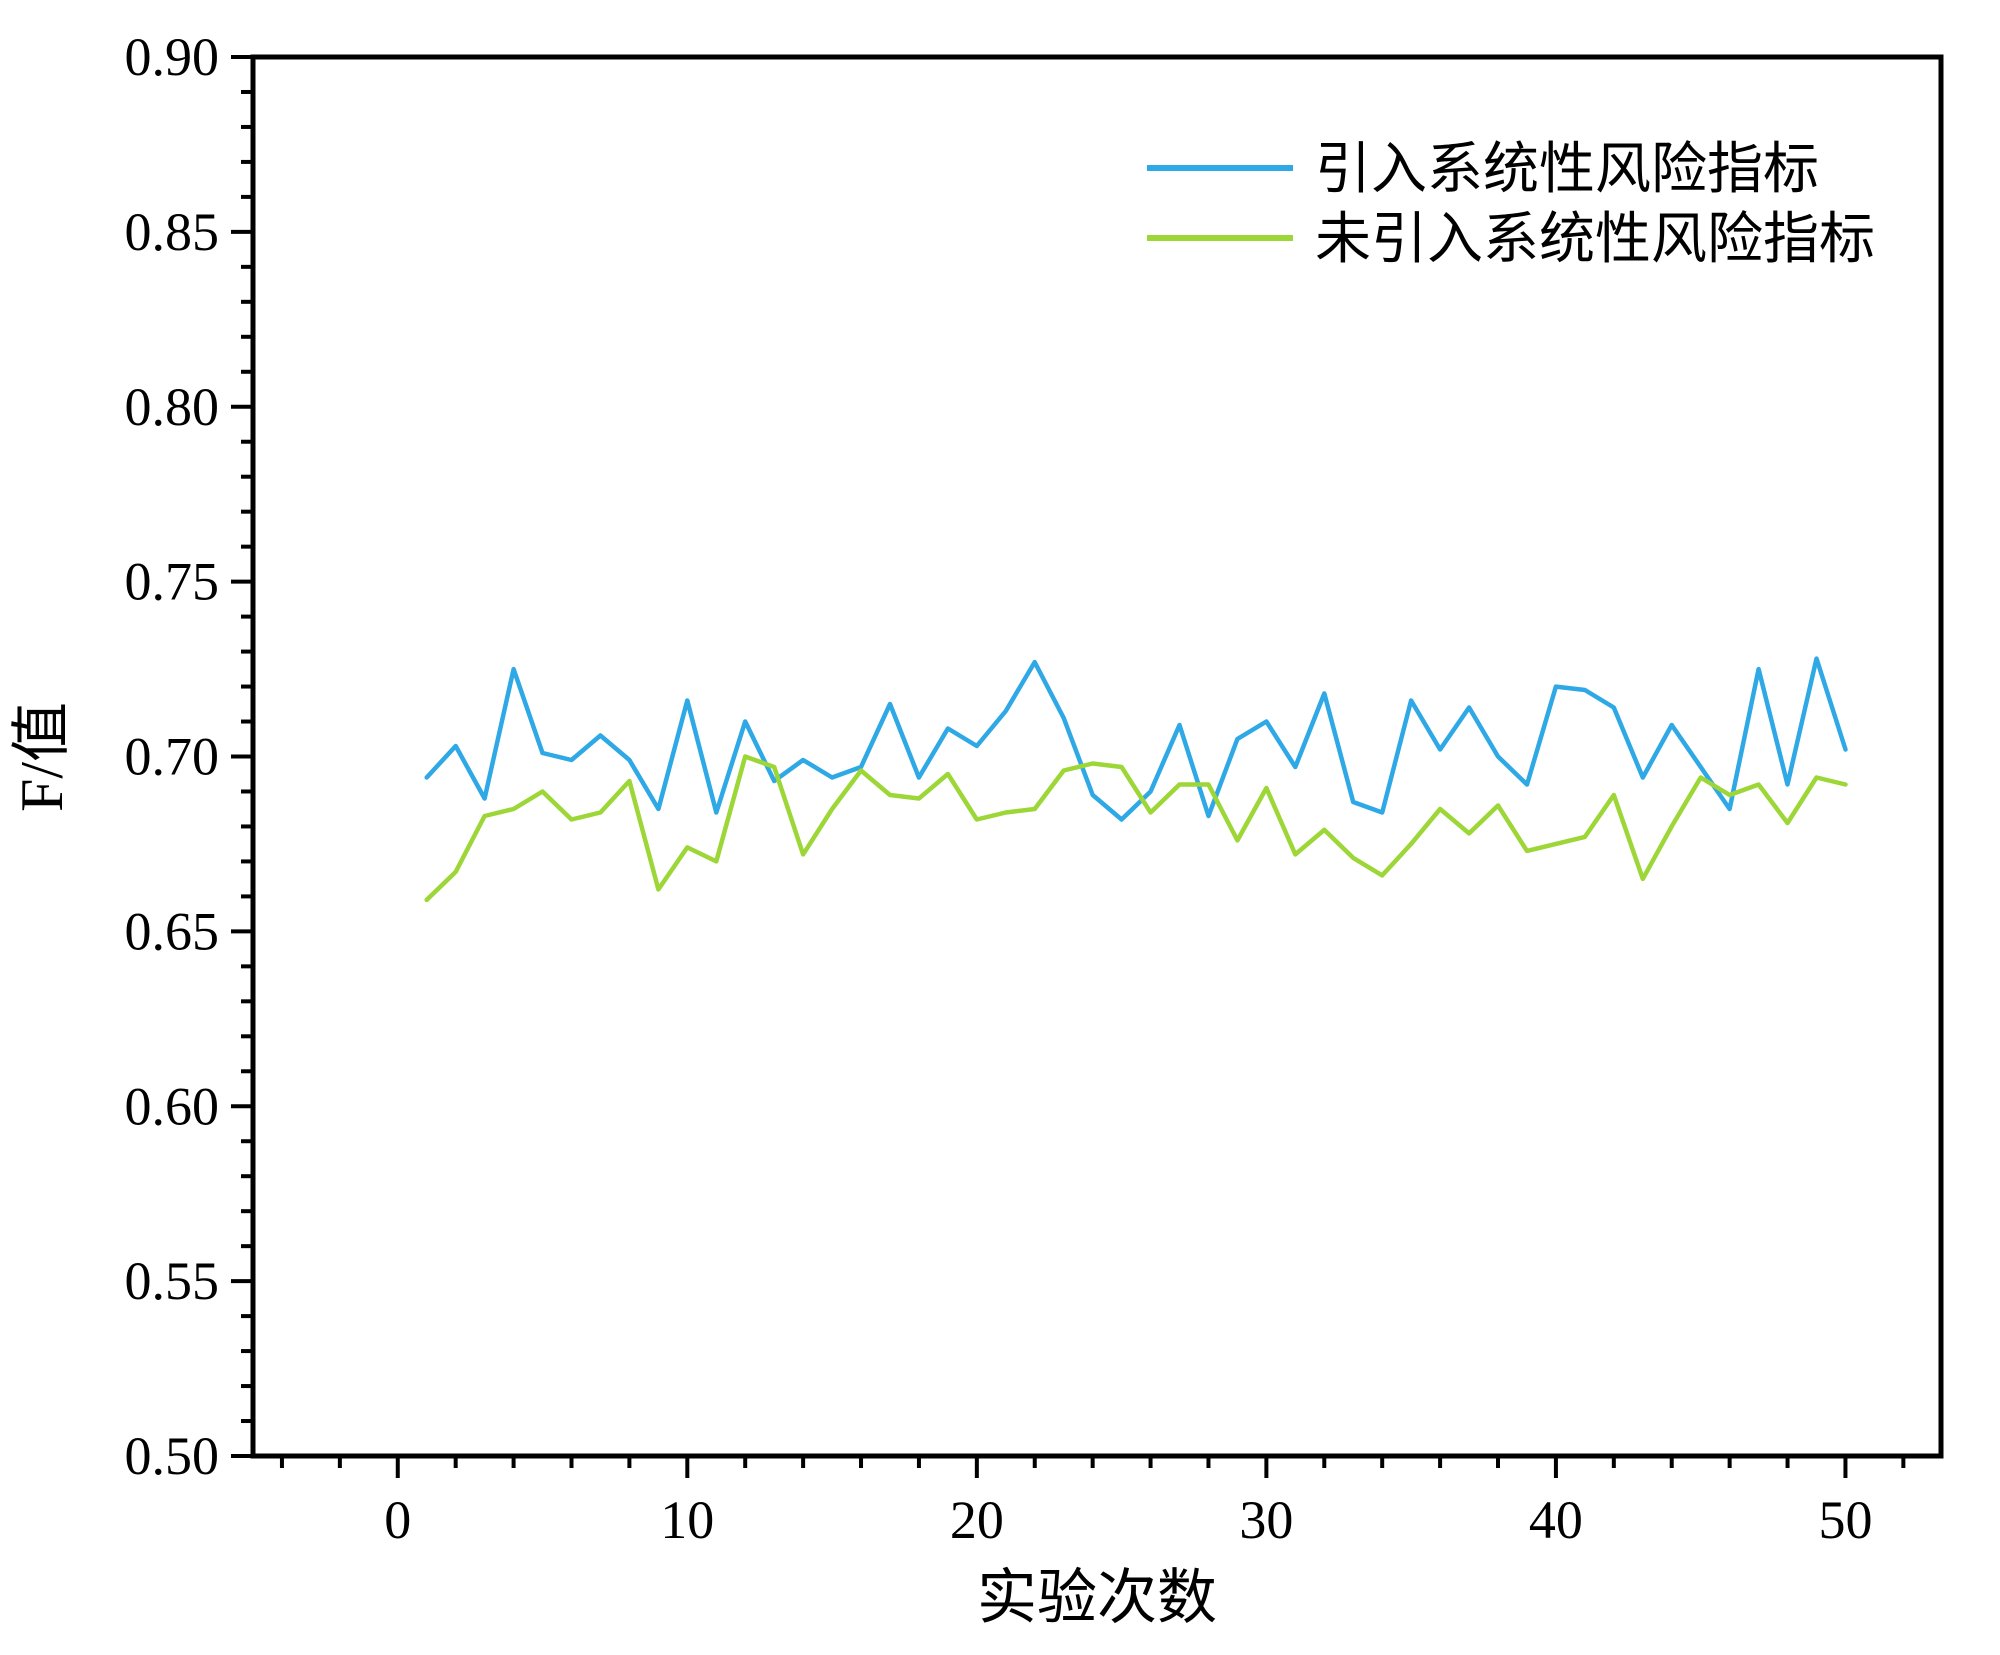 Image resolution: width=2000 pixels, height=1655 pixels. Describe the element at coordinates (1556, 1520) in the screenshot. I see `x-tick-label: 40` at that location.